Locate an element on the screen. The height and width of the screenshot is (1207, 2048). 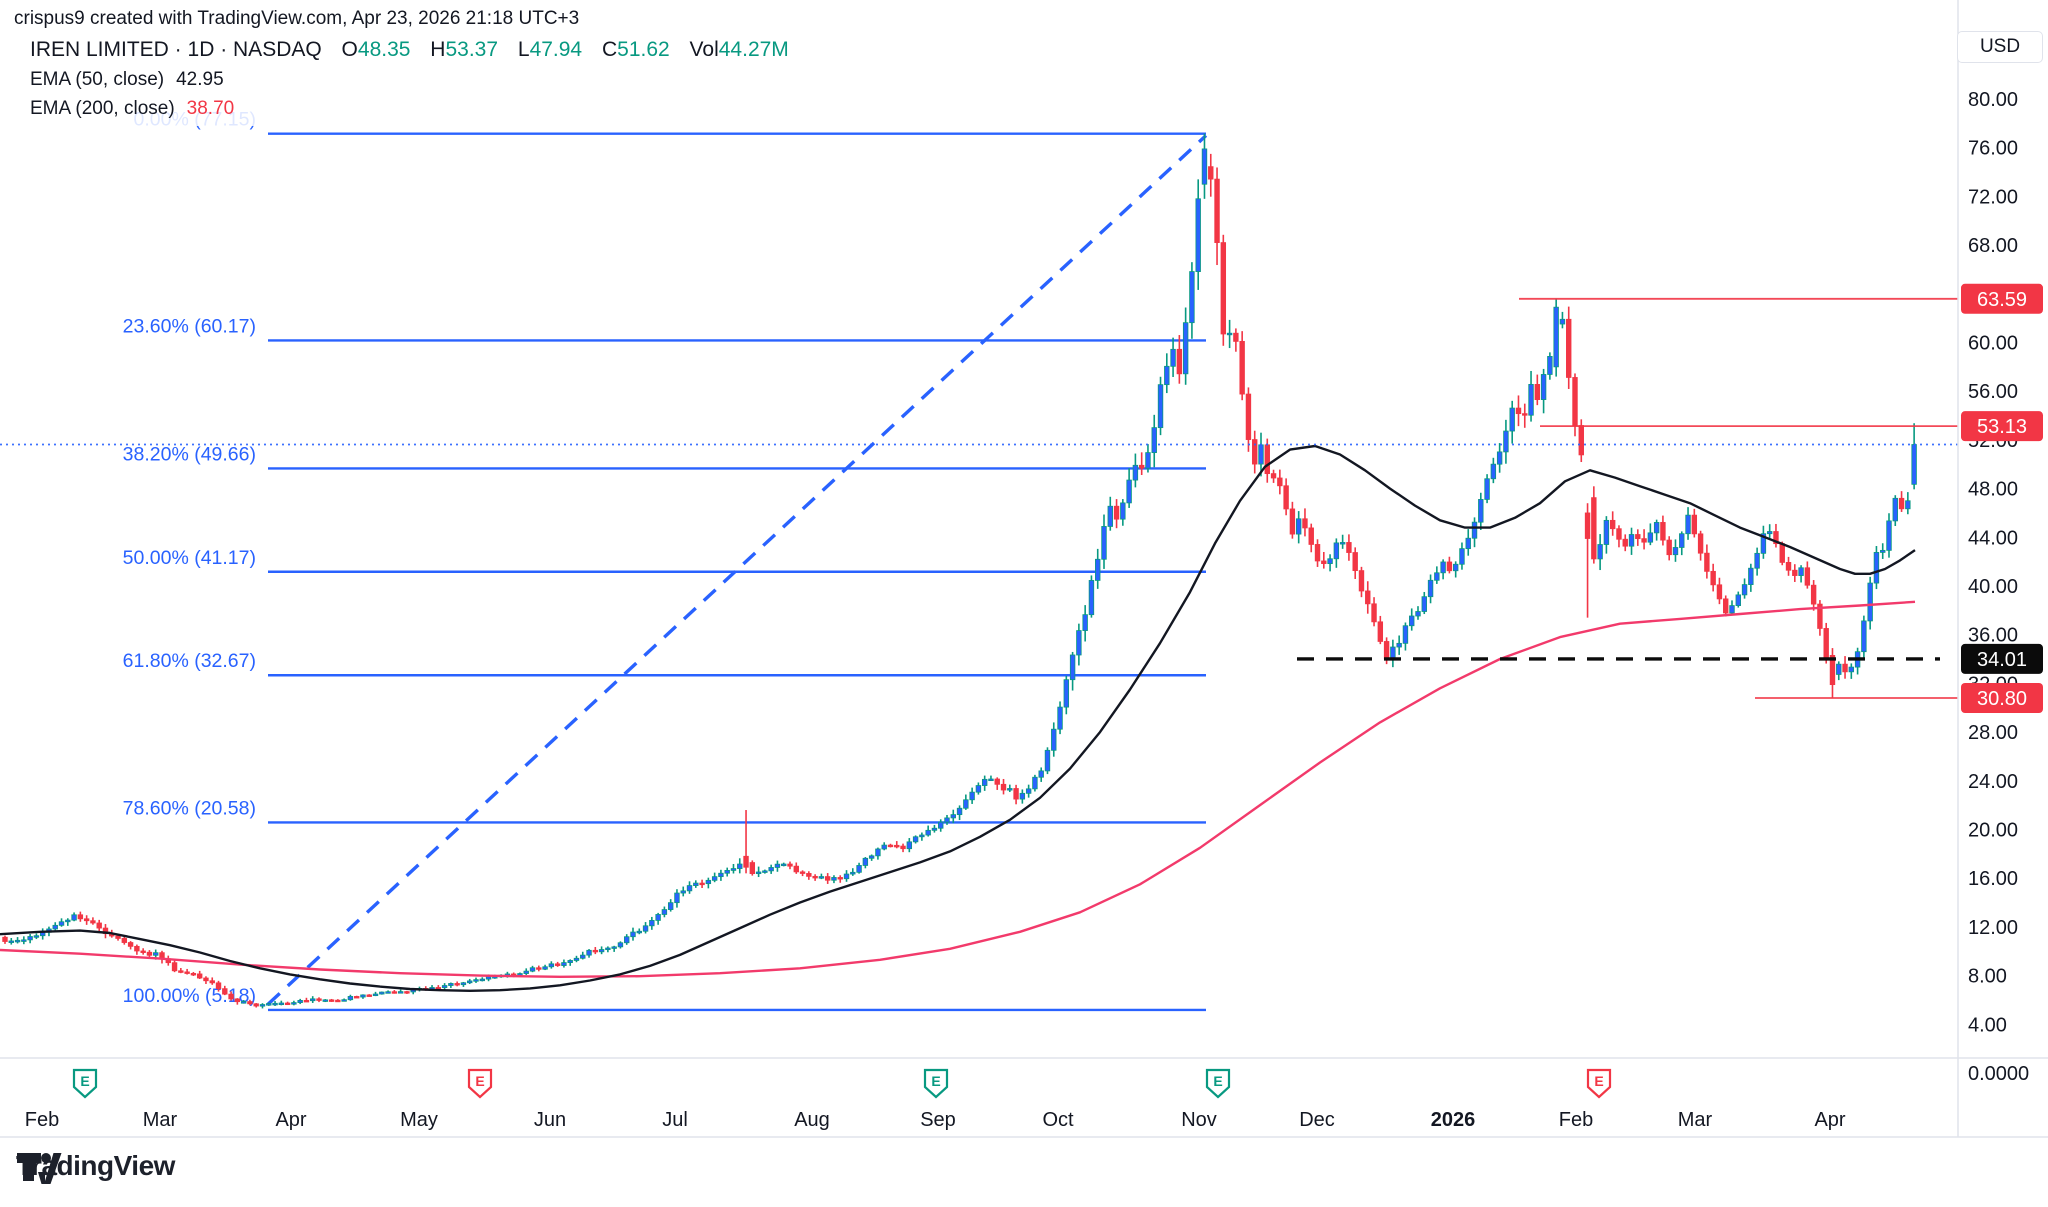
ohlc-open: O48.35 is located at coordinates (376, 49).